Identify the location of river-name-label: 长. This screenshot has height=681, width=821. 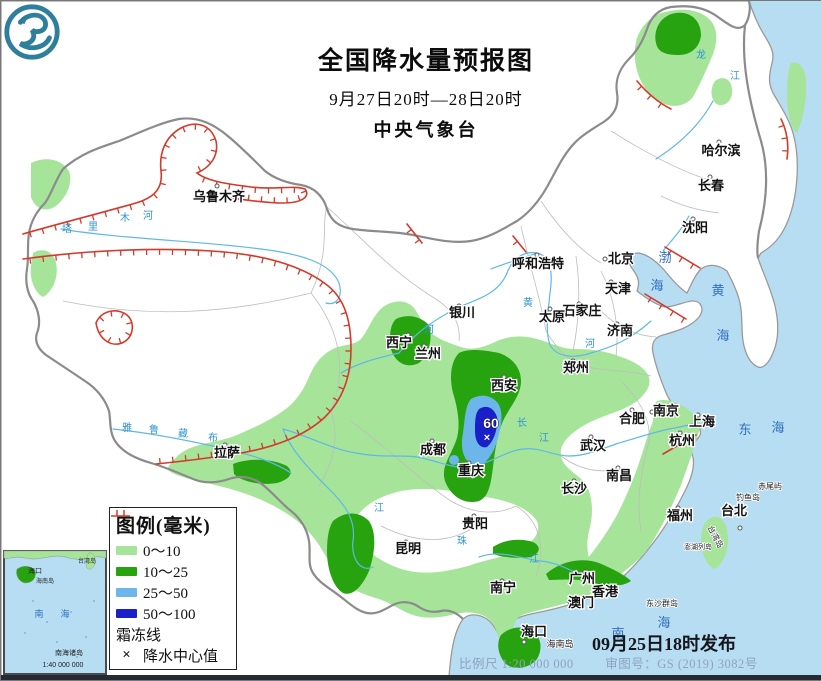
(522, 423).